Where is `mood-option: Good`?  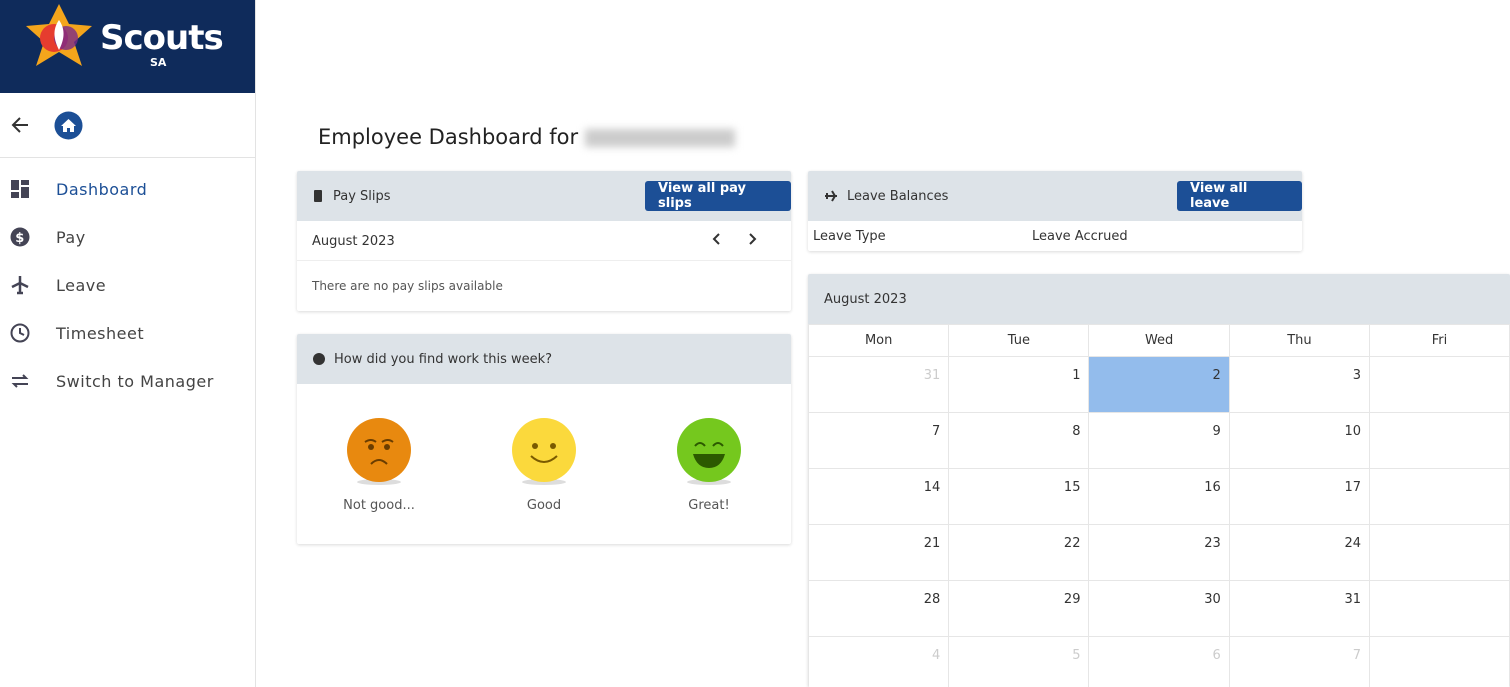
mood-option: Good is located at coordinates (544, 466).